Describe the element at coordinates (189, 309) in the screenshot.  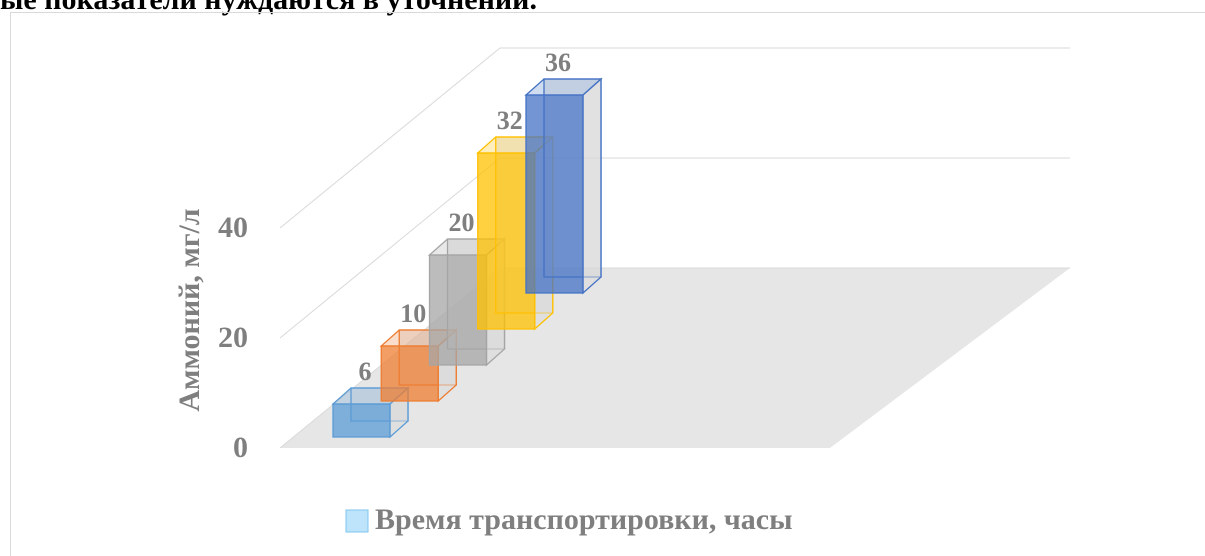
I see `y-axis-label: Аммоний, мг/л` at that location.